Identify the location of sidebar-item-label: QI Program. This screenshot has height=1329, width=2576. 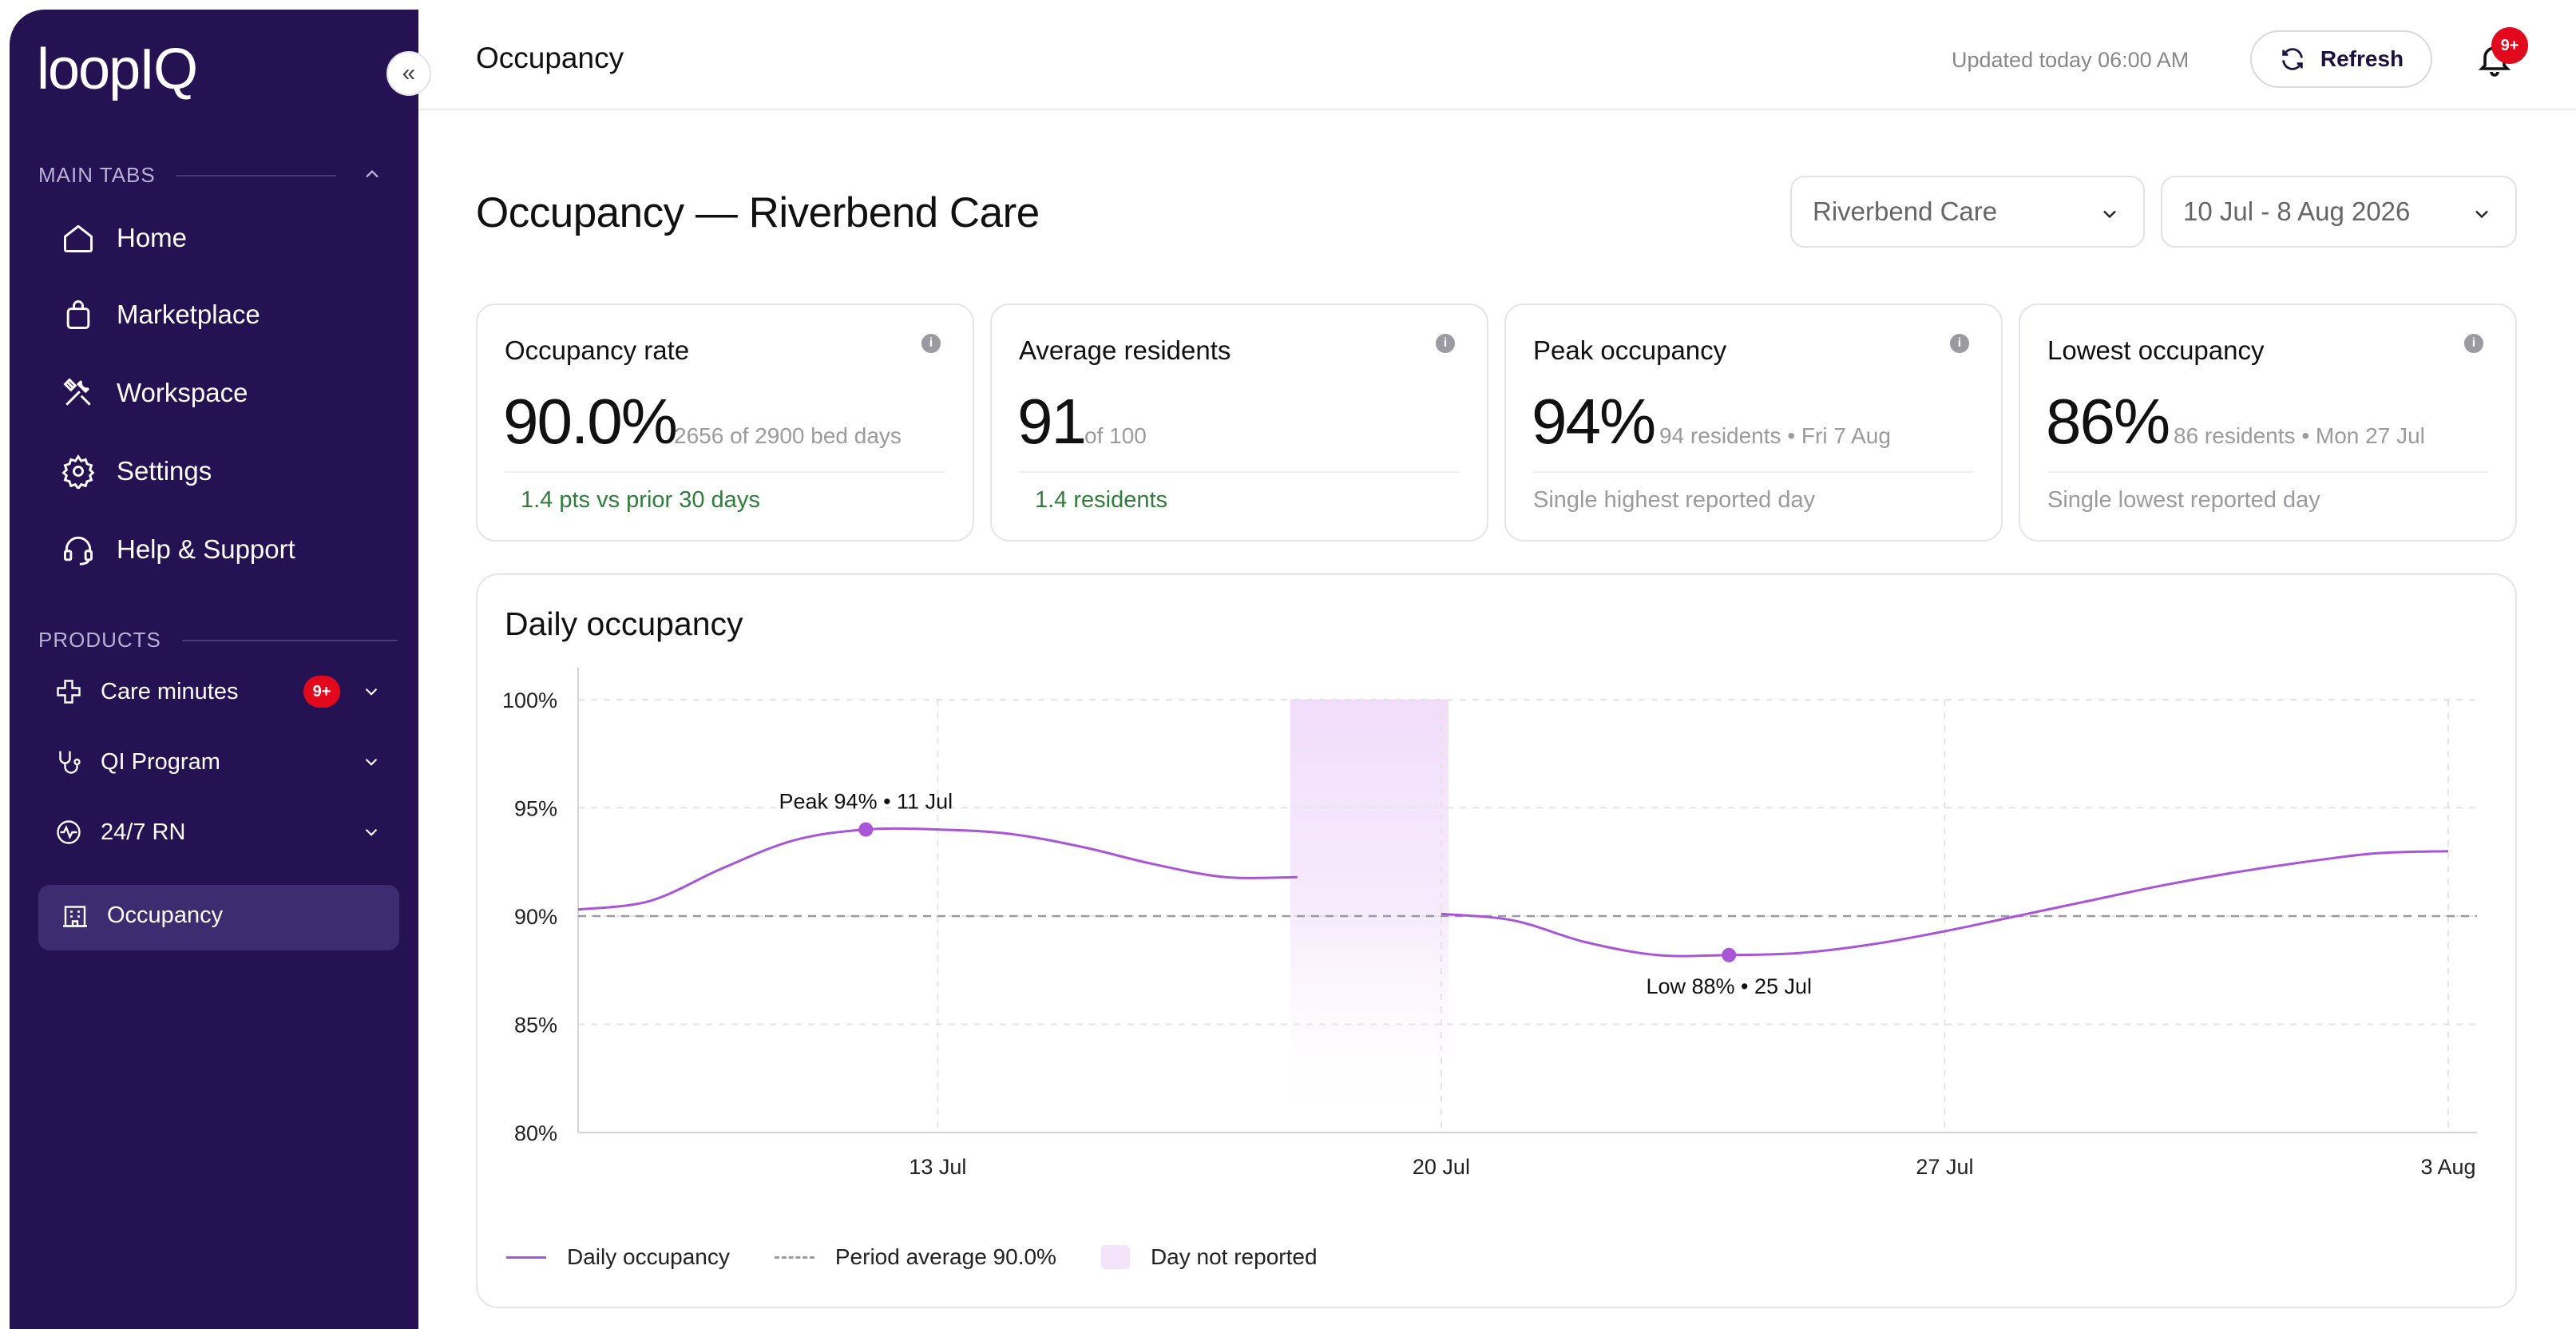
(160, 761).